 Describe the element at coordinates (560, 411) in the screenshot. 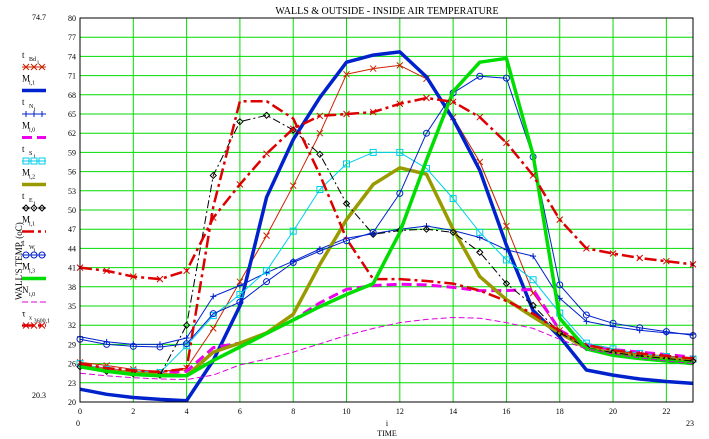

I see `x-tick-label: 18` at that location.